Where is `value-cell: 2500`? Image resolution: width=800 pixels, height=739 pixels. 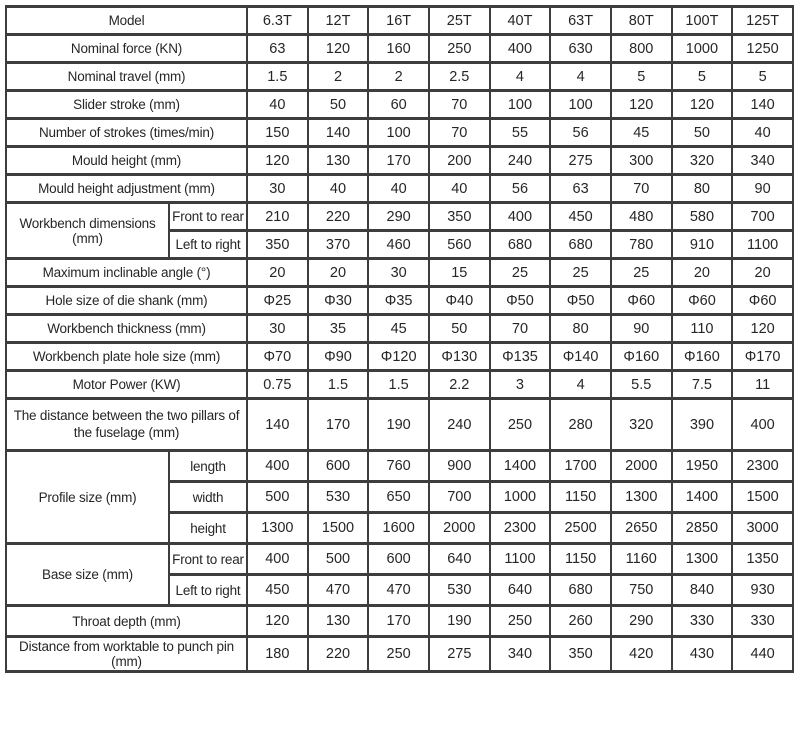 value-cell: 2500 is located at coordinates (580, 528).